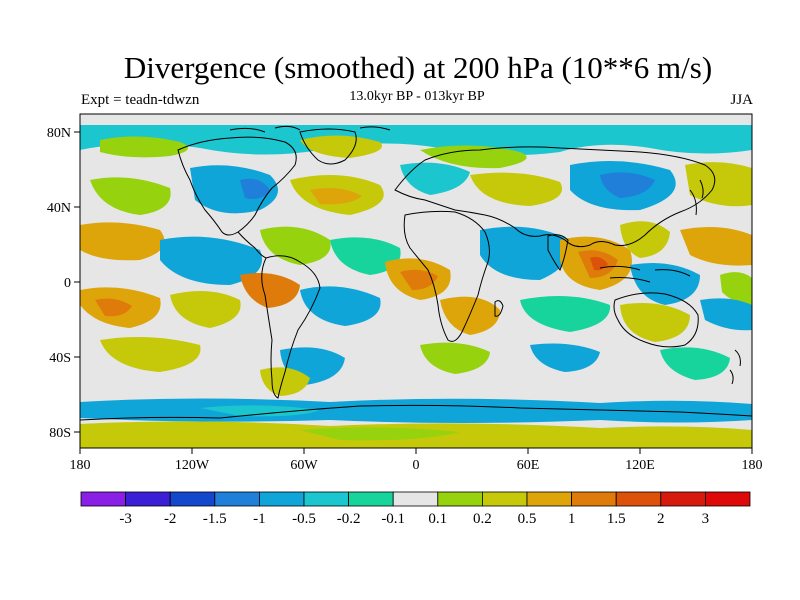 The height and width of the screenshot is (600, 800). What do you see at coordinates (572, 519) in the screenshot?
I see `colorbar-label: 1` at bounding box center [572, 519].